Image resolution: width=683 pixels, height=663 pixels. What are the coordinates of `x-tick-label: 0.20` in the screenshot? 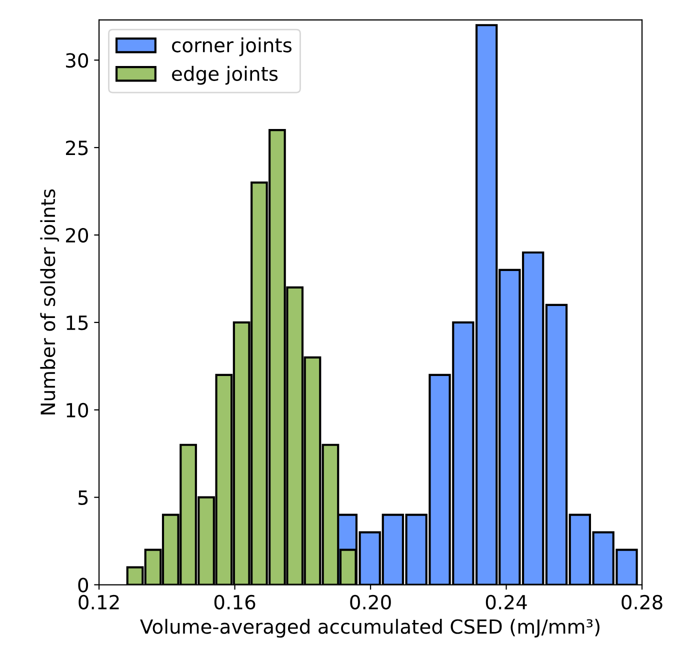 It's located at (370, 602).